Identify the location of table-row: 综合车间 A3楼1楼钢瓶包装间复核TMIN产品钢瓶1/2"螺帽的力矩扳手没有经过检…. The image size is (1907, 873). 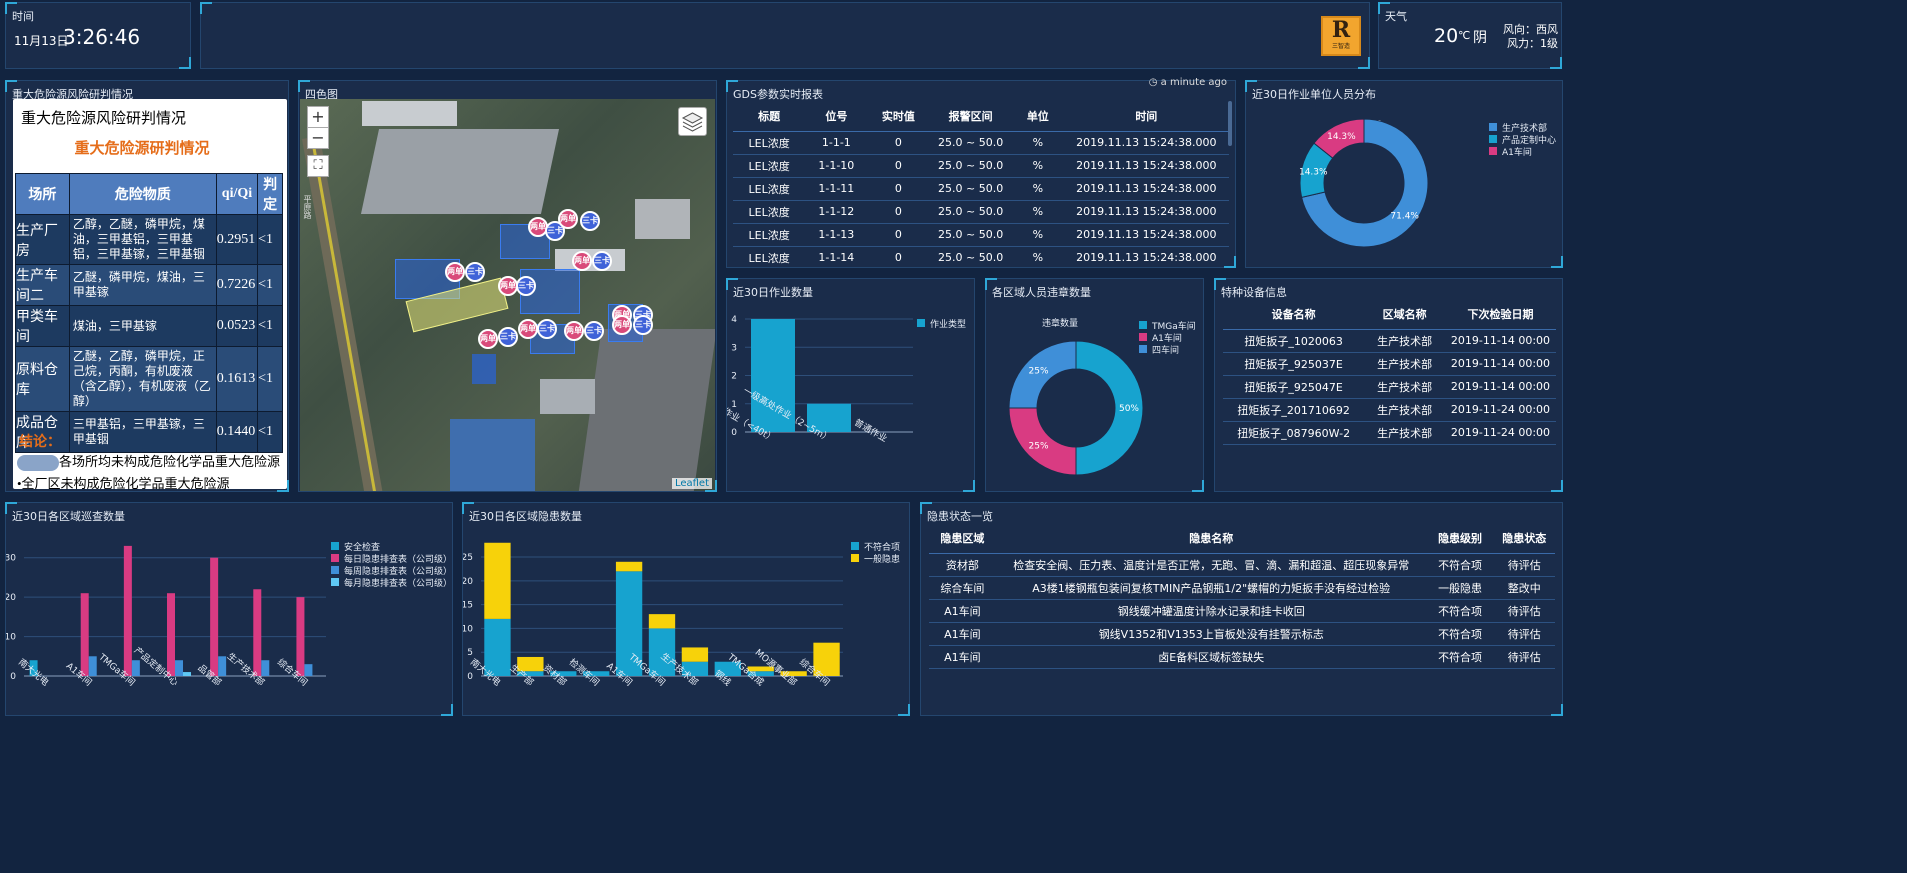
(1242, 588).